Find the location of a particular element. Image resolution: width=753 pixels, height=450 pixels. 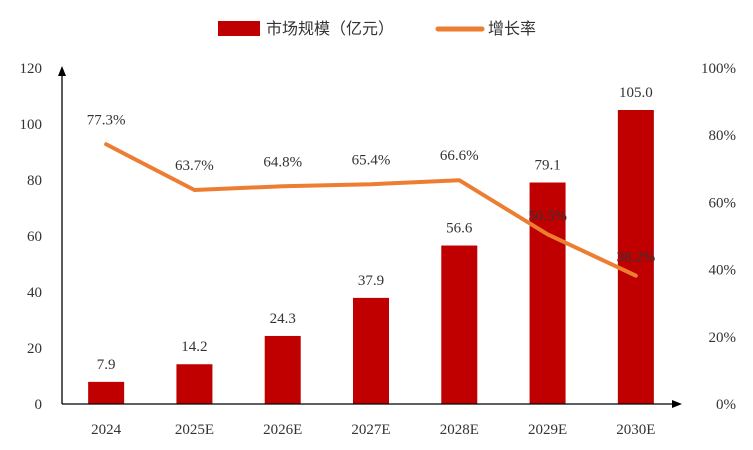

x-axis-tick-label: 2026E is located at coordinates (282, 430).